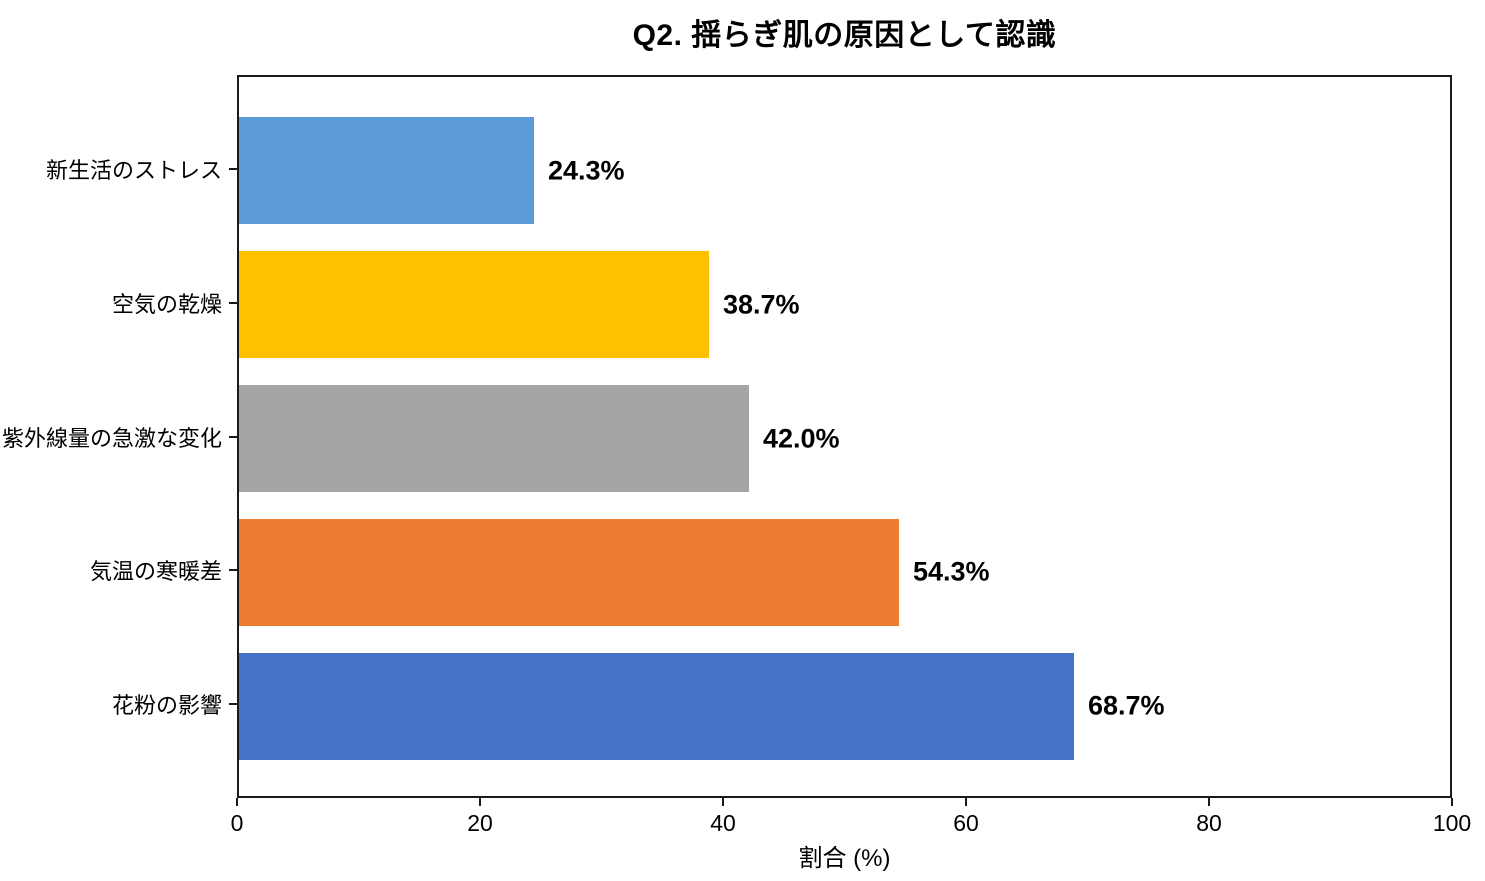  Describe the element at coordinates (133, 170) in the screenshot. I see `category-label: 新生活のストレス` at that location.